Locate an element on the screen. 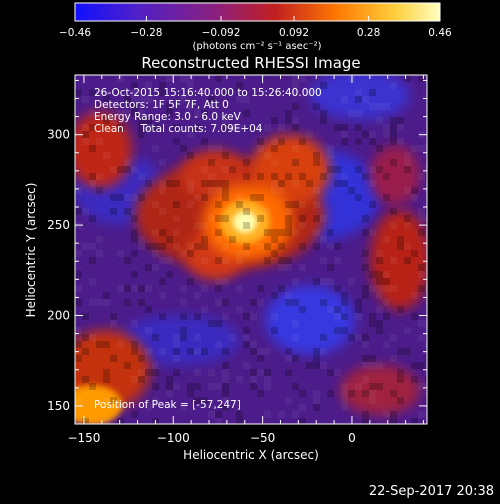 The width and height of the screenshot is (500, 504). negative-lobe-south is located at coordinates (180, 340).